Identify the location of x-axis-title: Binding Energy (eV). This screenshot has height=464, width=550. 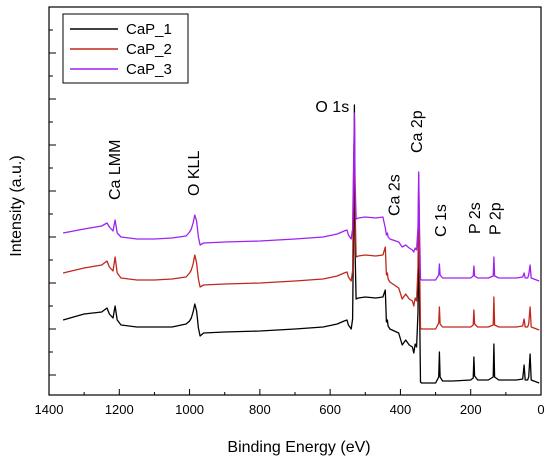
(298, 447).